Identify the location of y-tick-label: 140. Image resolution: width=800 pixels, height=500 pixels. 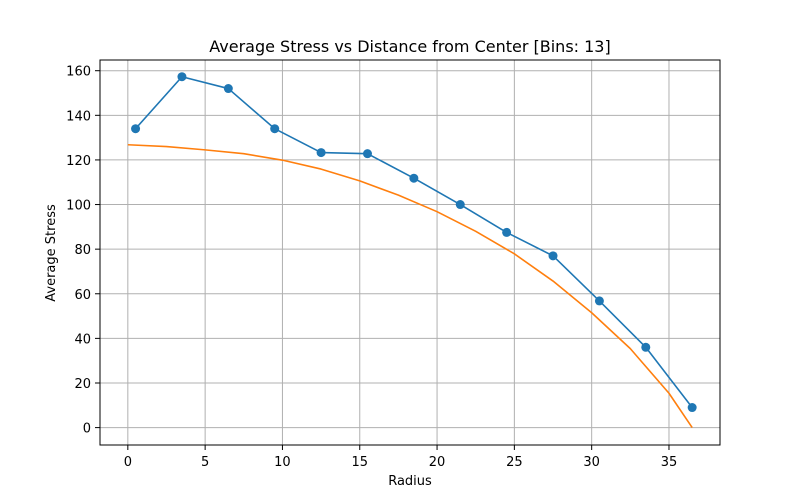
(78, 116).